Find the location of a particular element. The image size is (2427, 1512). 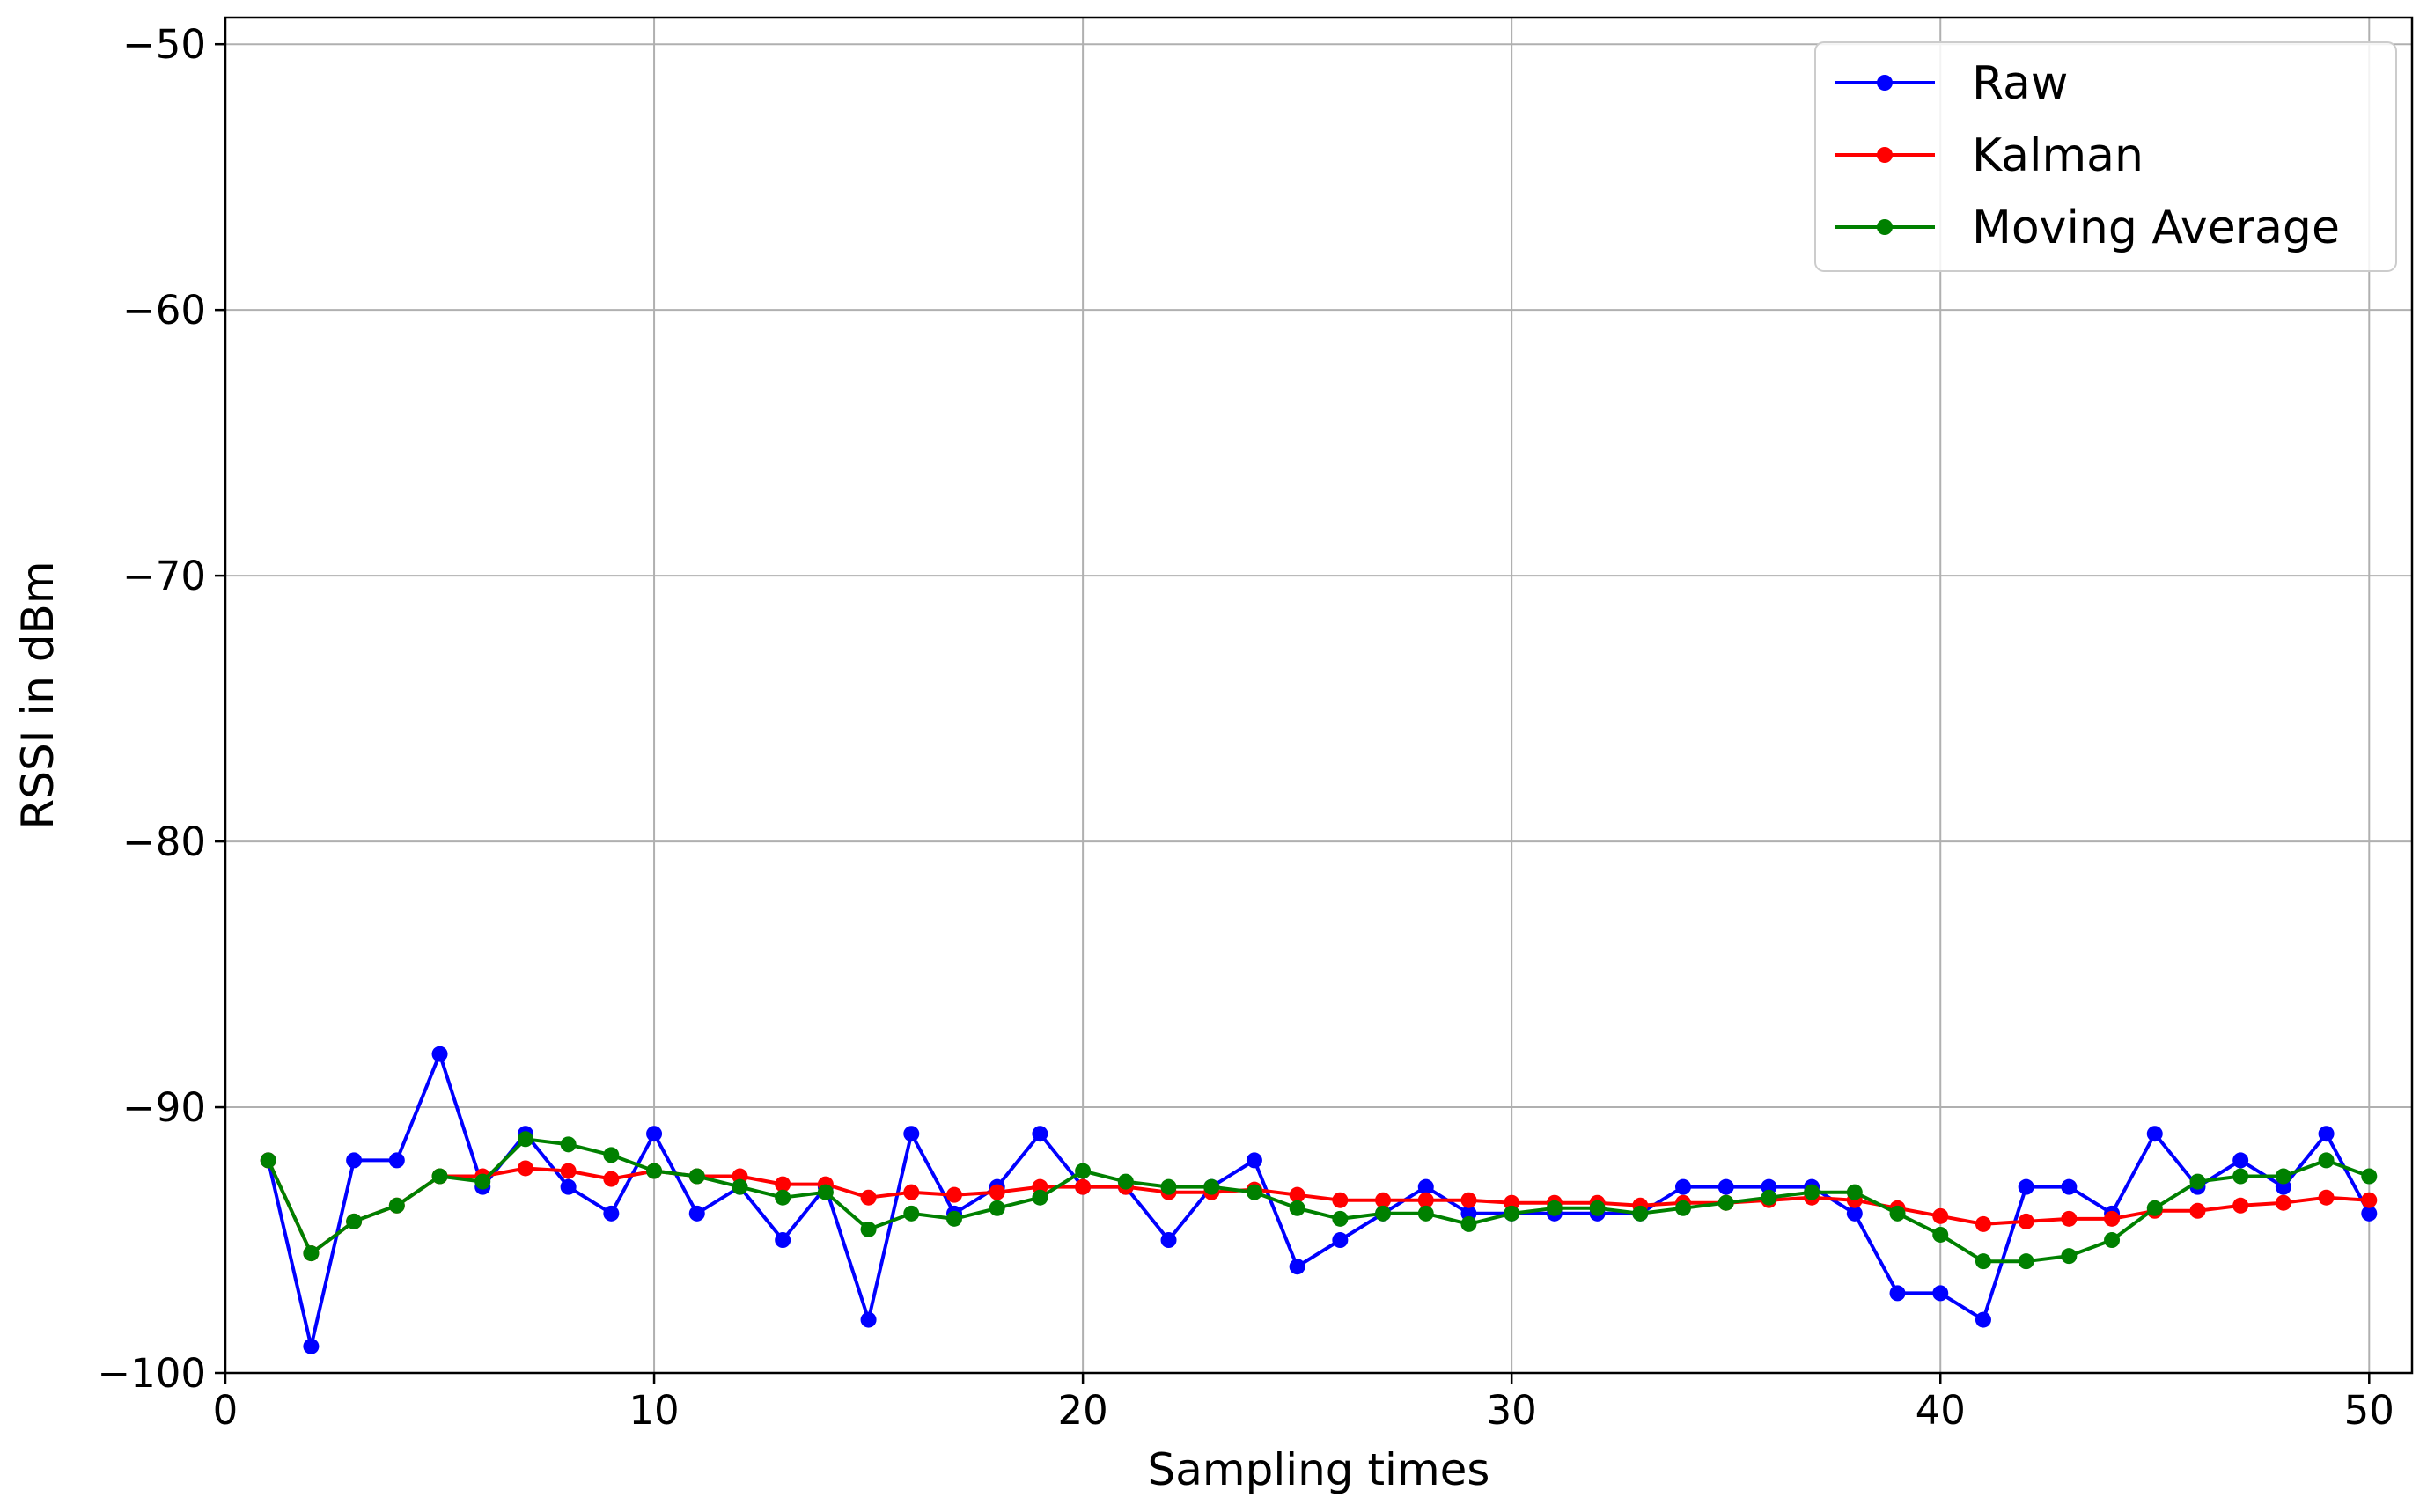

y-axis-label: RSSI in dBm is located at coordinates (37, 695).